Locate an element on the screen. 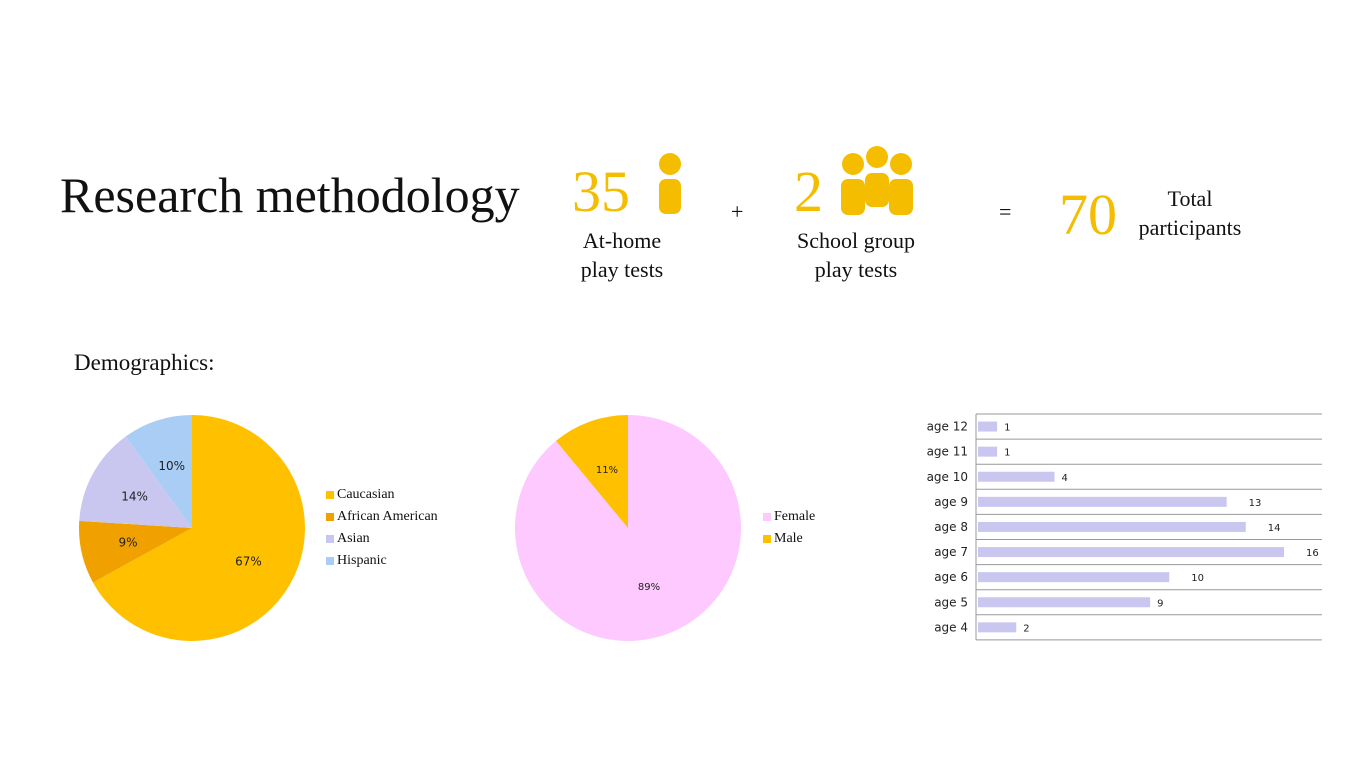  pie-slice-male is located at coordinates (591, 471).